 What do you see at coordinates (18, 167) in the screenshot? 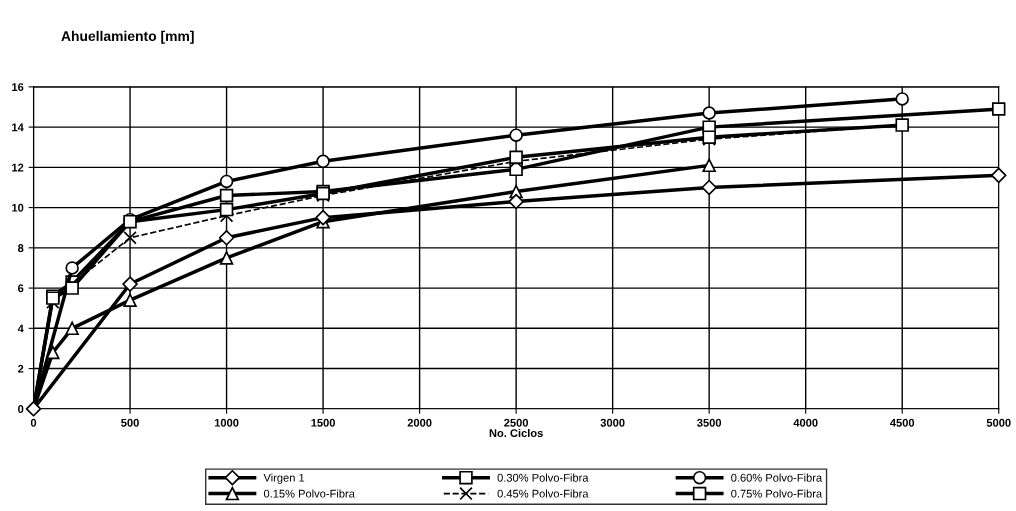
I see `y-tick-label: 12` at bounding box center [18, 167].